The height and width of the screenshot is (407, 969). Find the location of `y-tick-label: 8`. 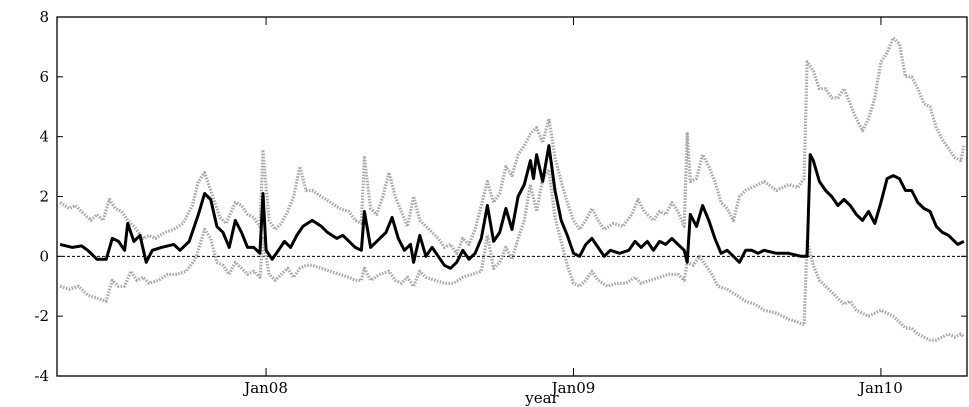

y-tick-label: 8 is located at coordinates (44, 17).